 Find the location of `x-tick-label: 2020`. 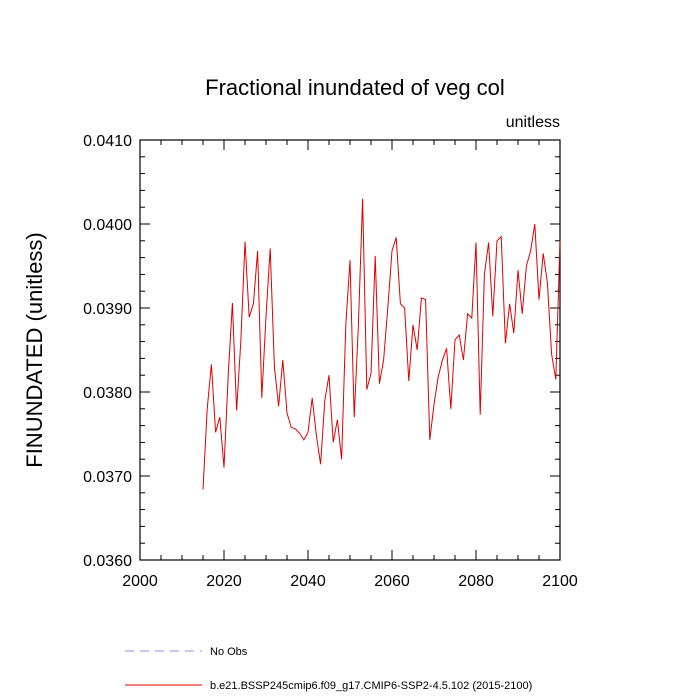

x-tick-label: 2020 is located at coordinates (224, 581).